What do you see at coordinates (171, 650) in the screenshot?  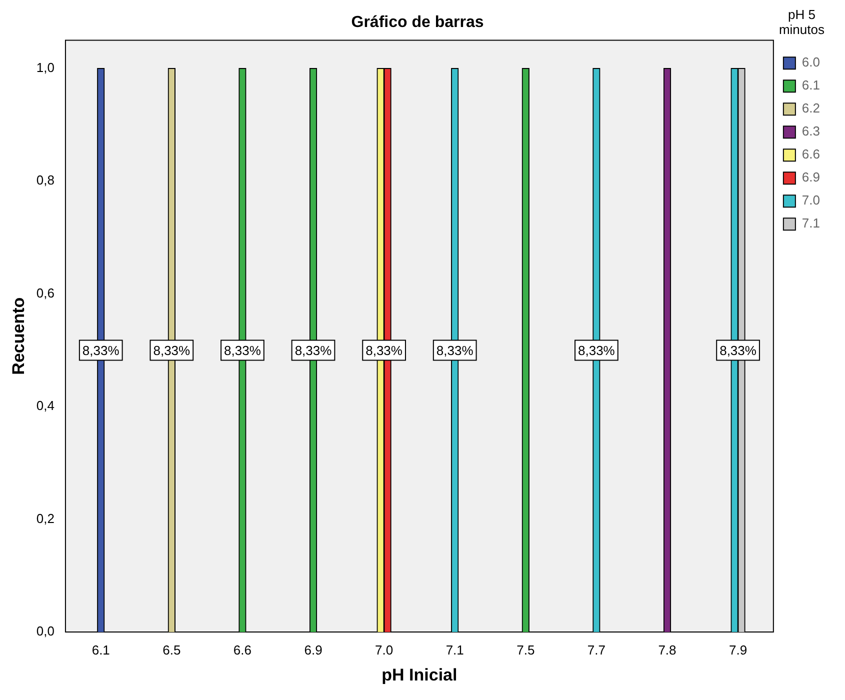 I see `x-tick-label: 6.5` at bounding box center [171, 650].